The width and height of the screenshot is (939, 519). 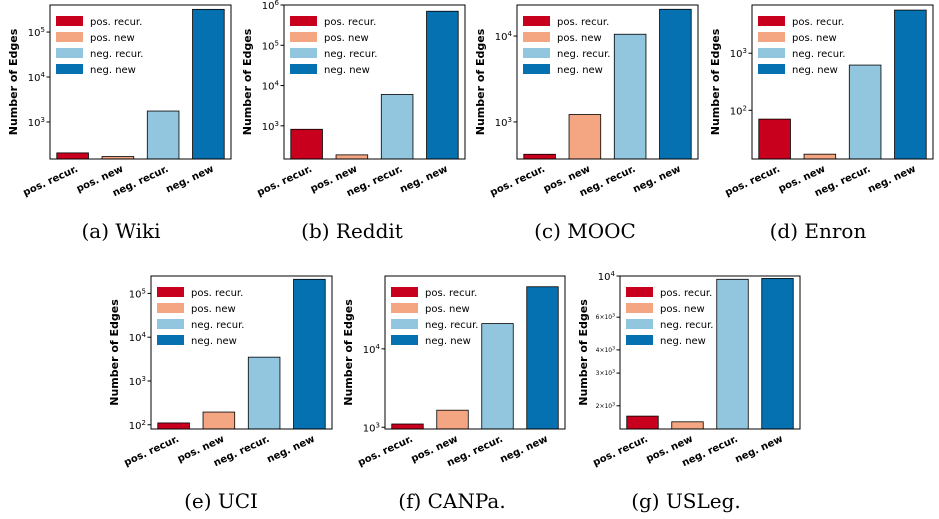 I want to click on y-tick-label: 105, so click(x=270, y=45).